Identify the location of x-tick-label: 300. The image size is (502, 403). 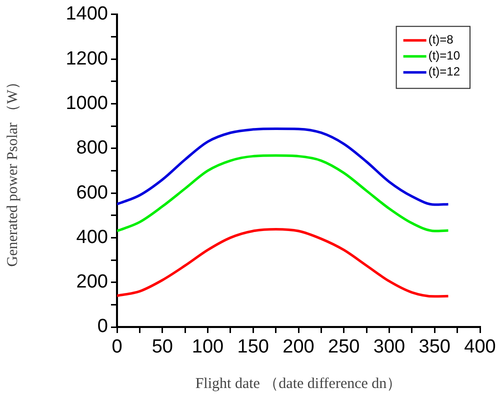
(389, 347).